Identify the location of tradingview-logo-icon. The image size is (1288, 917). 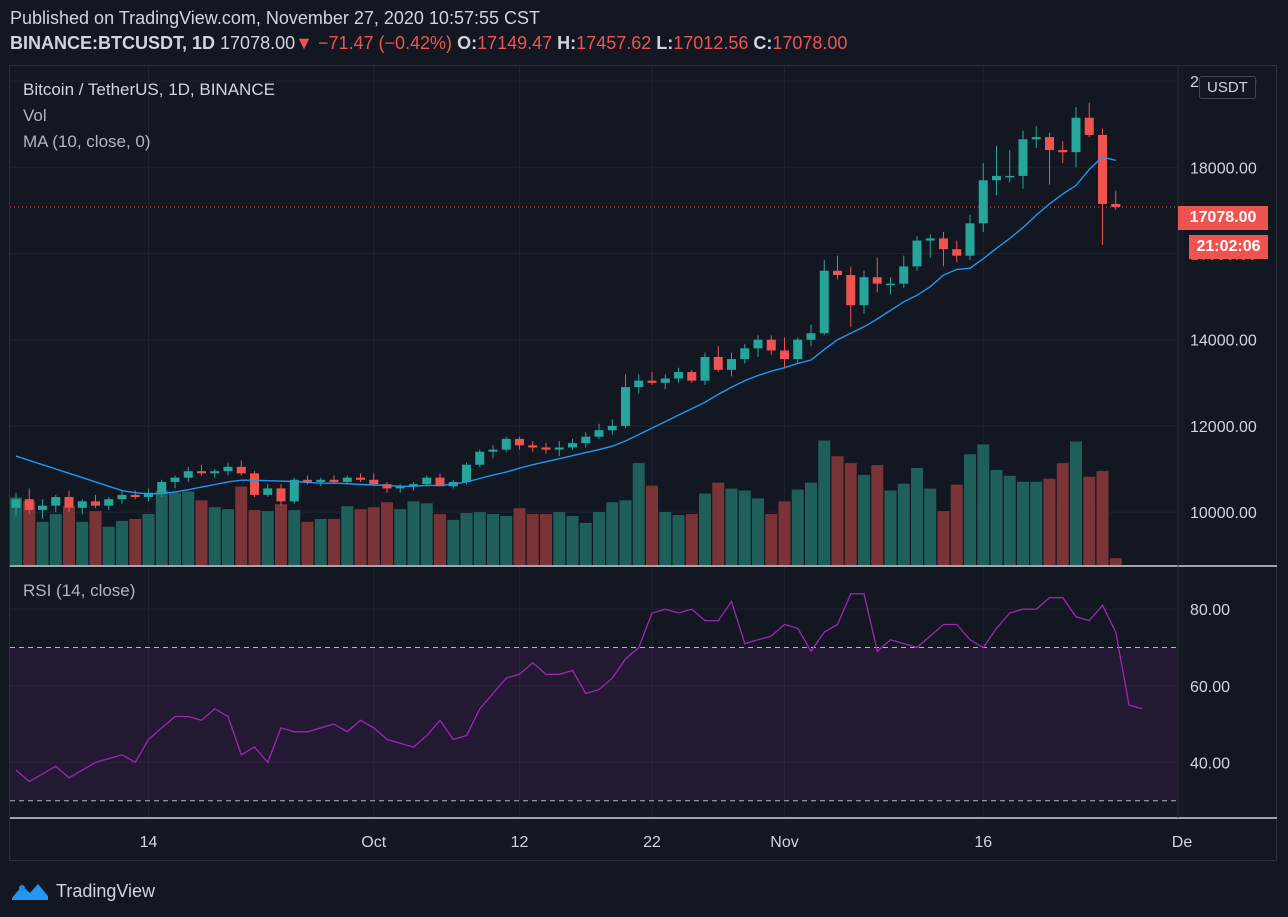
(30, 892).